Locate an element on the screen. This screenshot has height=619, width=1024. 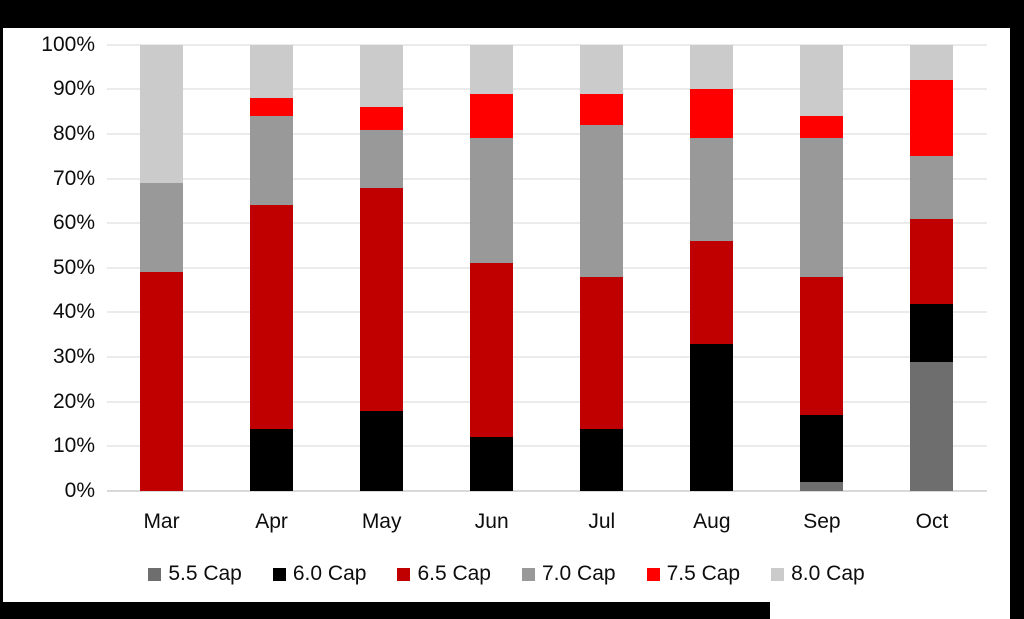
bar-segment-aug-7.0cap is located at coordinates (712, 190).